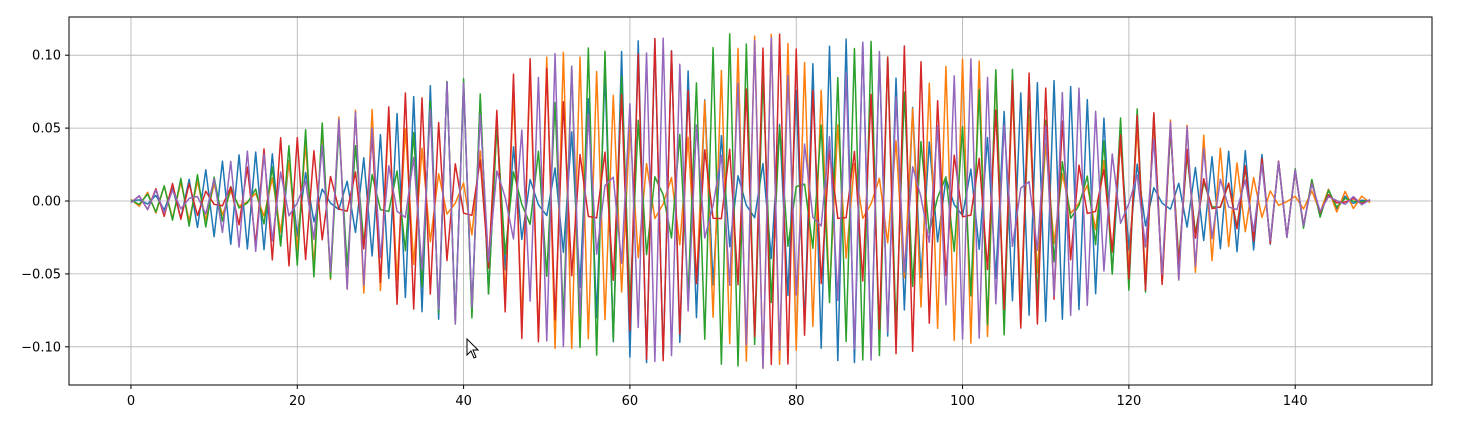 The image size is (1474, 429). I want to click on arrow-pointer-icon, so click(473, 348).